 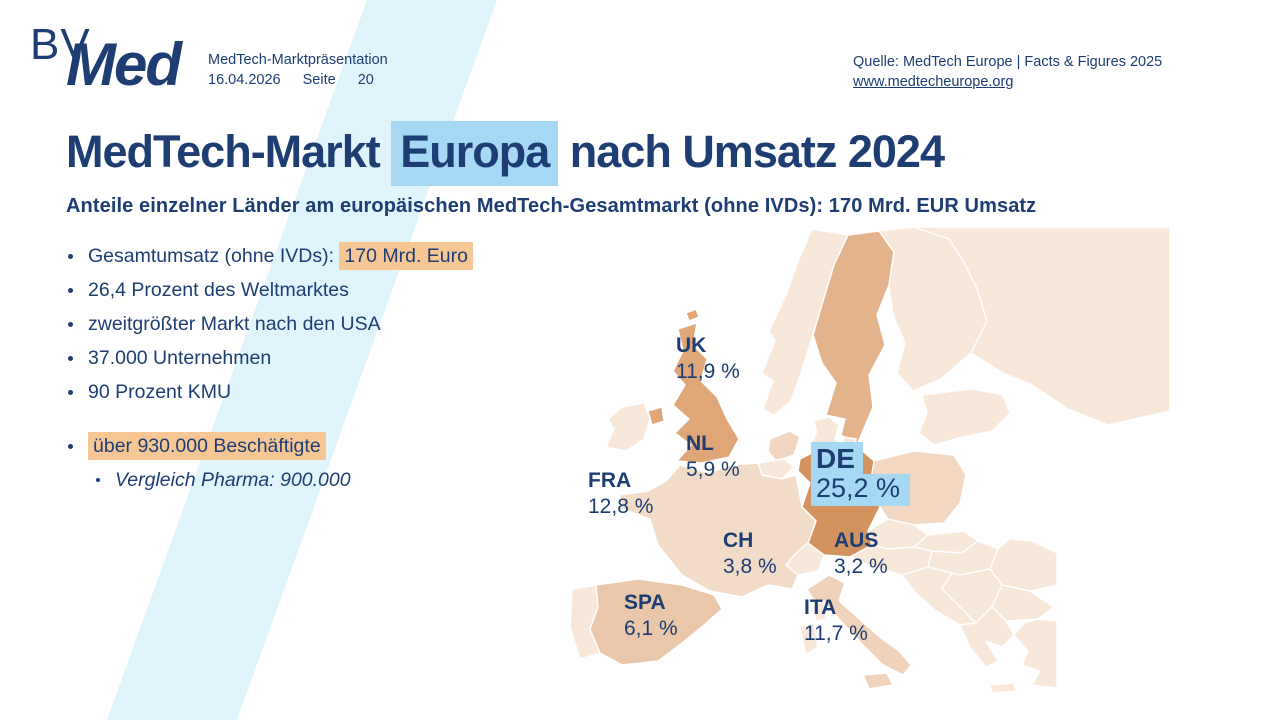 I want to click on map-country-turkey, so click(x=1035, y=653).